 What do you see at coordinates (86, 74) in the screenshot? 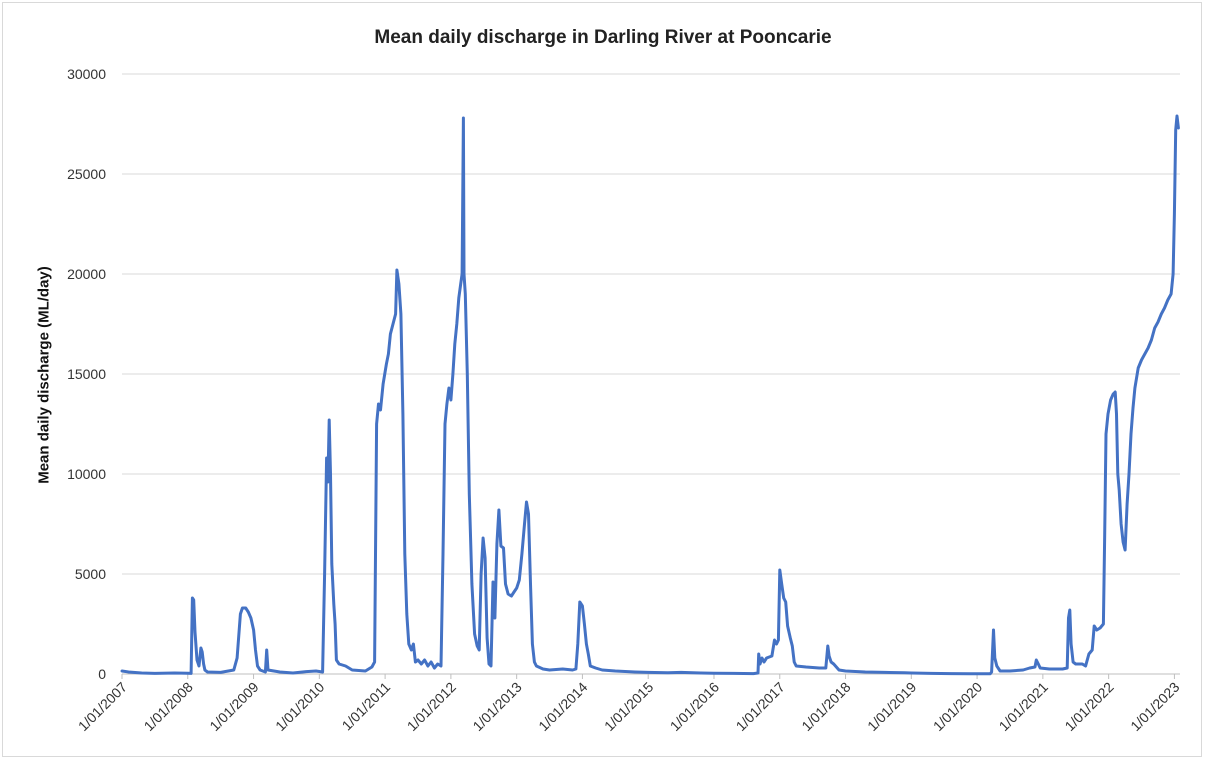
I see `y-tick-label: 30000` at bounding box center [86, 74].